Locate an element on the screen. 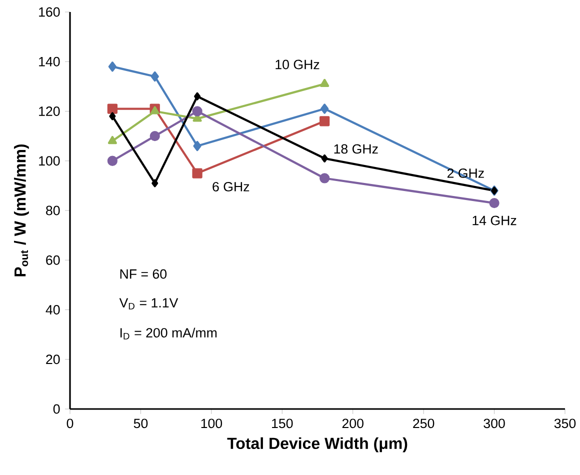  y-axis-title: P$_{out}$ / W (mW/mm) is located at coordinates (21, 210).